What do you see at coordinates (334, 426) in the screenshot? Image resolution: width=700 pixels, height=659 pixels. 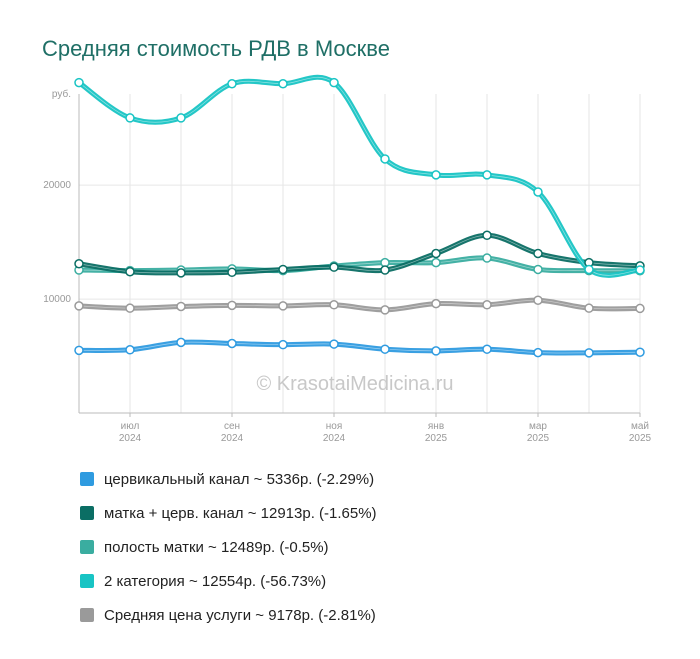 I see `x-tick-label-month: ноя` at bounding box center [334, 426].